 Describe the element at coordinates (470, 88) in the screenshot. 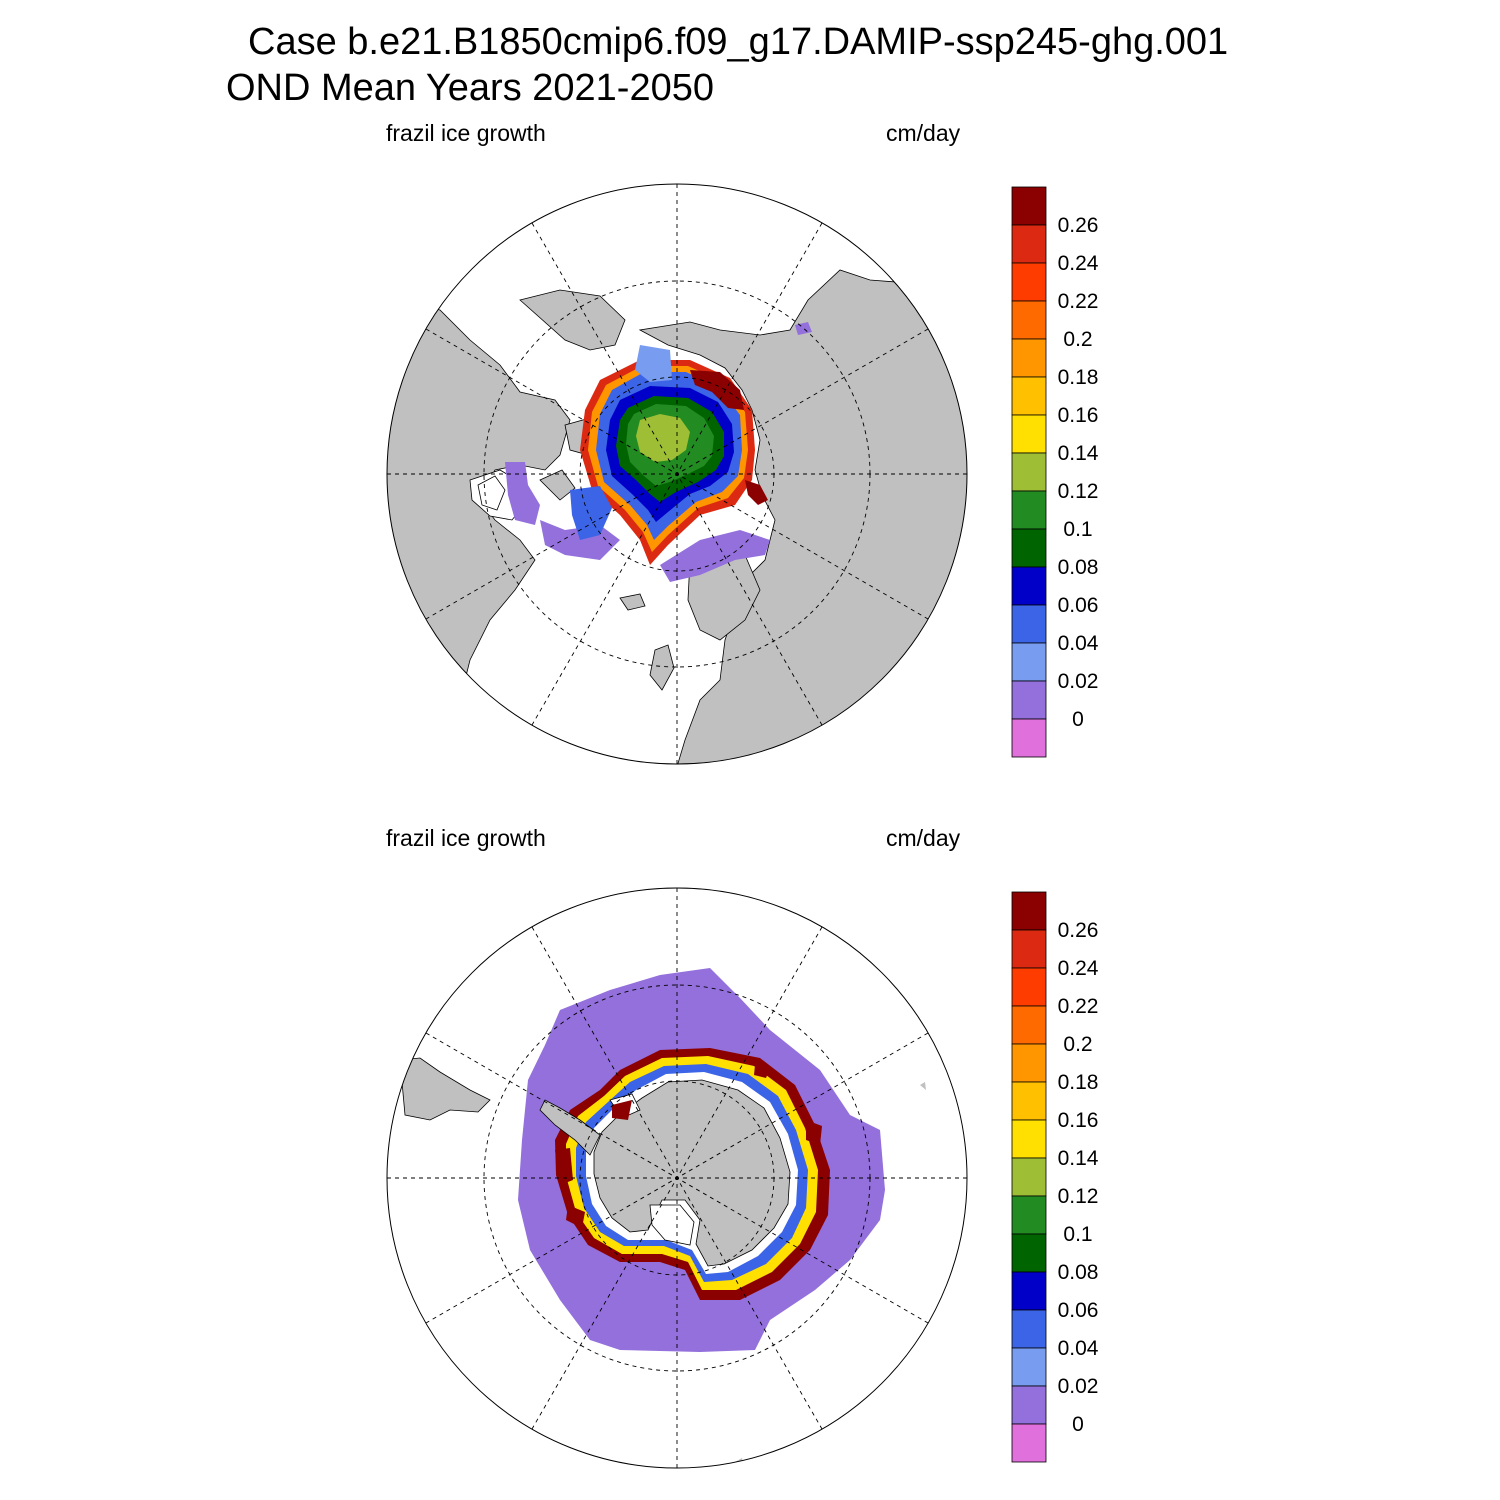

I see `figure-title-line2: OND Mean Years 2021-2050` at that location.